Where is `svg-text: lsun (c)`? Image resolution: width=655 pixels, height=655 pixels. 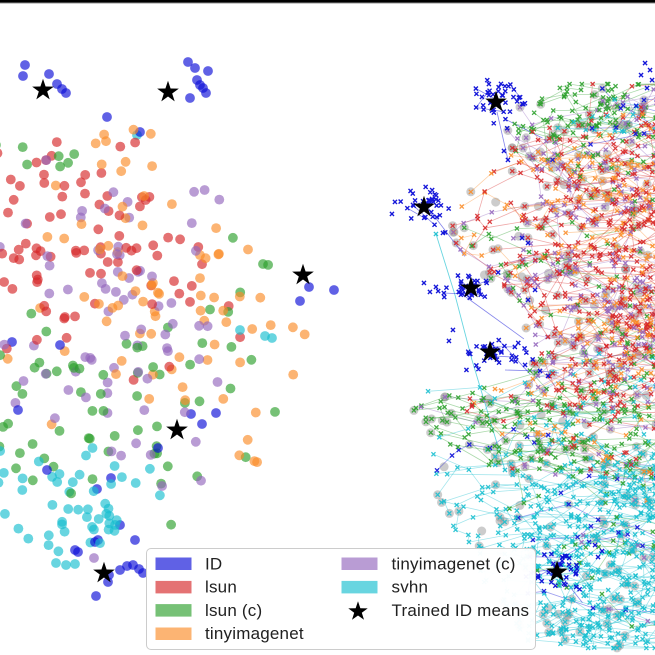
svg-text: lsun (c) is located at coordinates (233, 610).